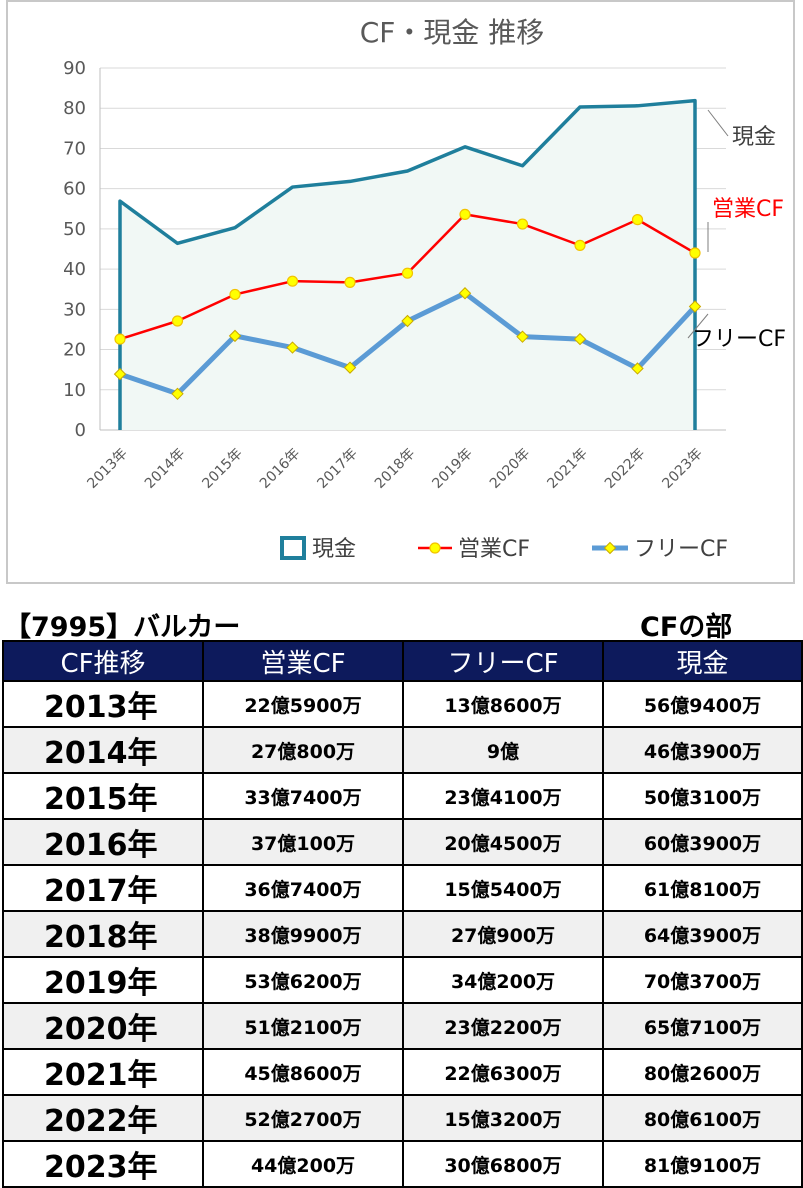  What do you see at coordinates (503, 796) in the screenshot?
I see `free-cf-cell: 23億4100万` at bounding box center [503, 796].